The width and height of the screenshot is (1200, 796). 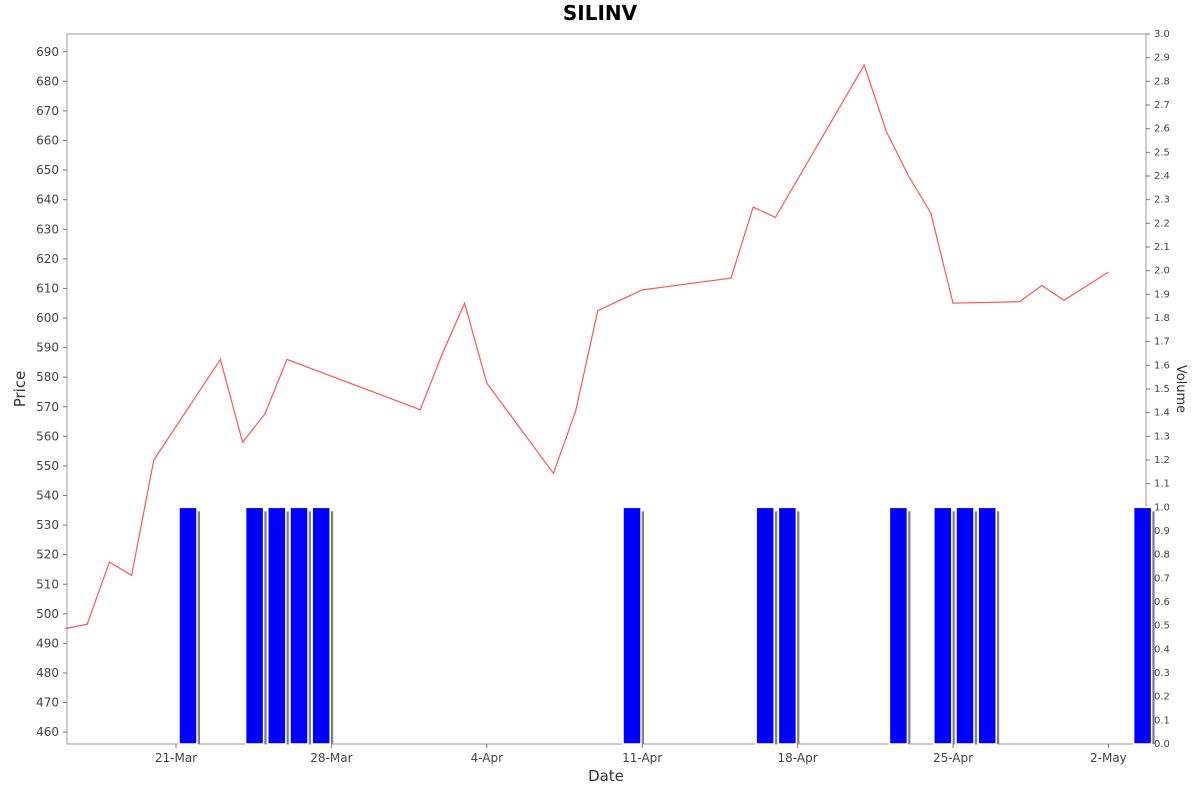 I want to click on date-tick-label: 11-Apr, so click(x=642, y=758).